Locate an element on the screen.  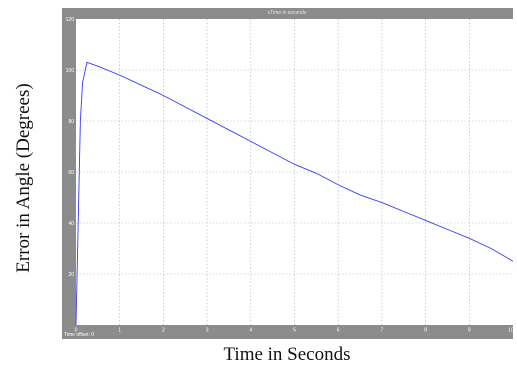
x-tick-label: 6 is located at coordinates (338, 331).